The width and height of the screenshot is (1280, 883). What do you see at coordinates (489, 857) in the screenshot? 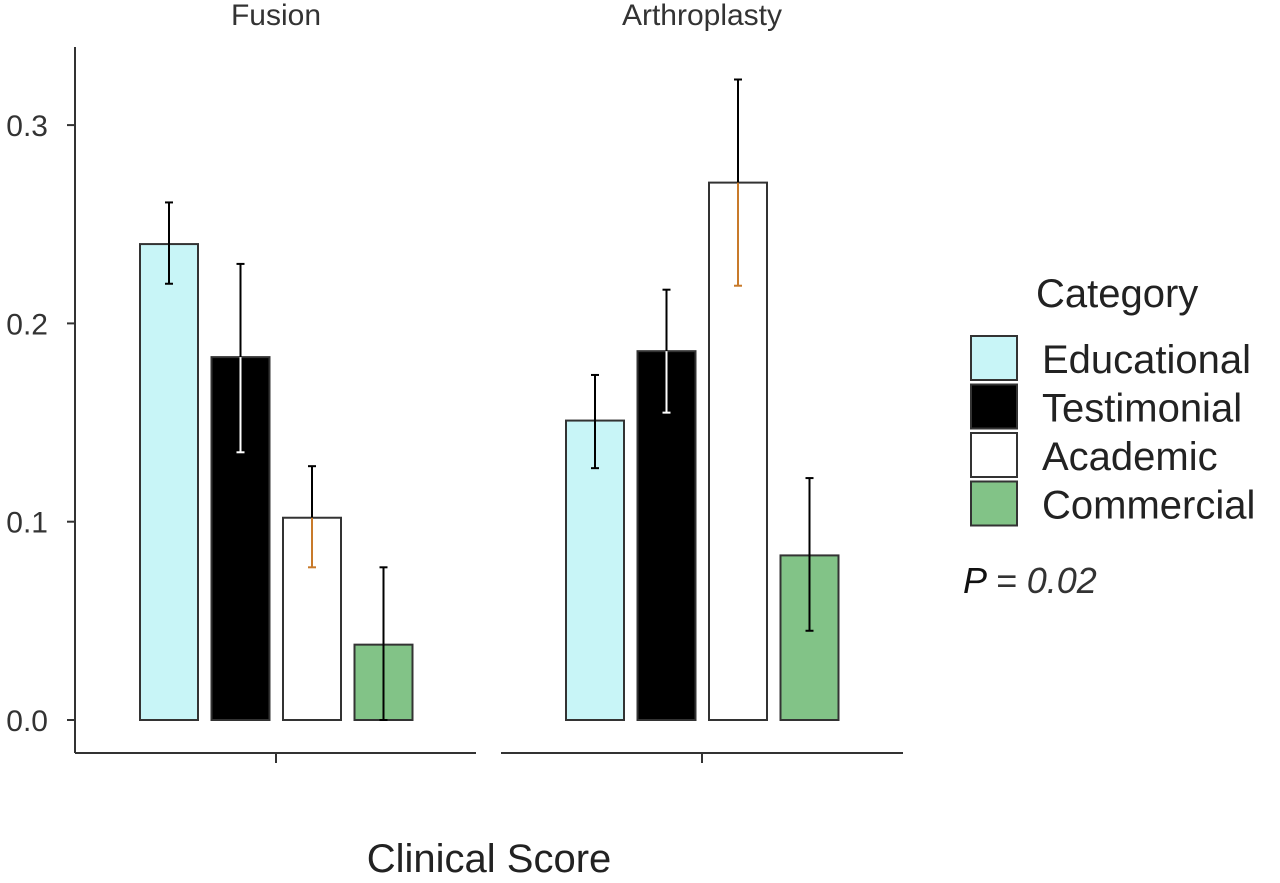
I see `x-axis-title: Clinical Score` at bounding box center [489, 857].